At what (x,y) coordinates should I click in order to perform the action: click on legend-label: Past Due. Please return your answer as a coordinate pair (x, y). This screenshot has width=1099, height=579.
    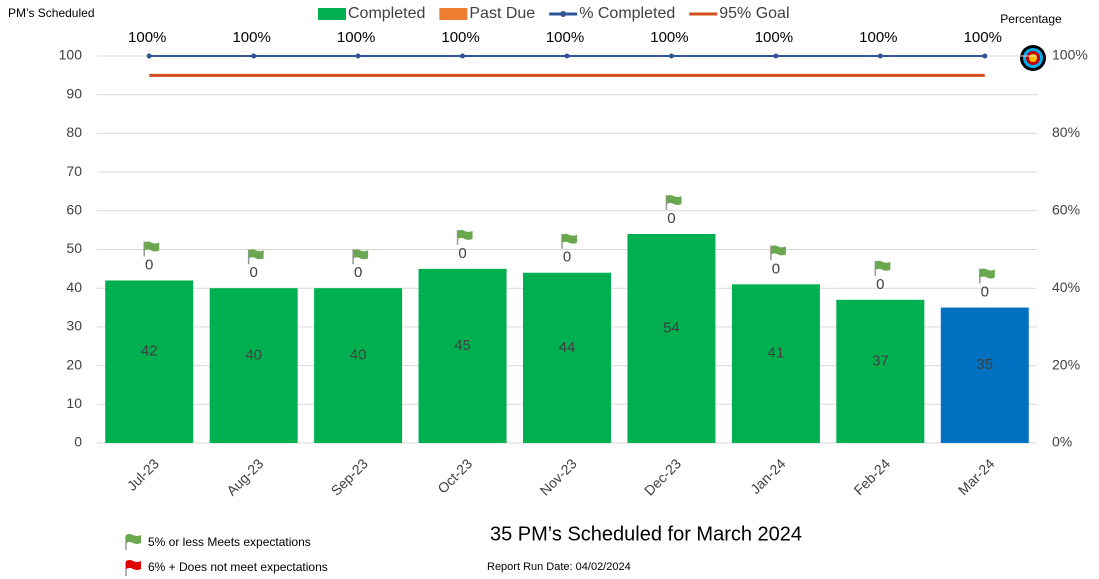
    Looking at the image, I should click on (502, 13).